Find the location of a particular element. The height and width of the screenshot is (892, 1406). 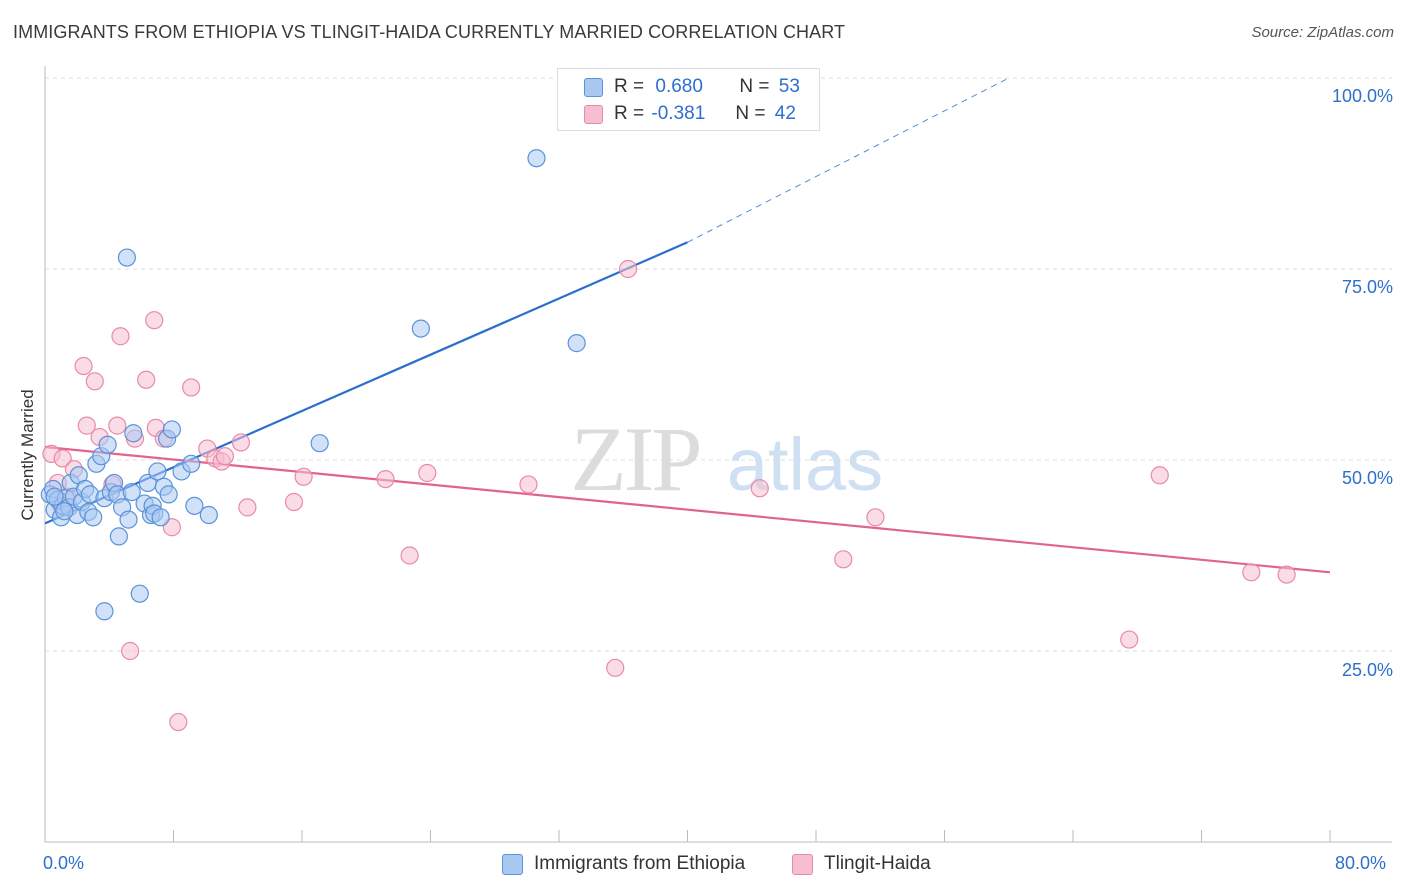

correlation-legend: R = 0.680 N = 53 R = -0.381 N = 42 is located at coordinates (688, 99).